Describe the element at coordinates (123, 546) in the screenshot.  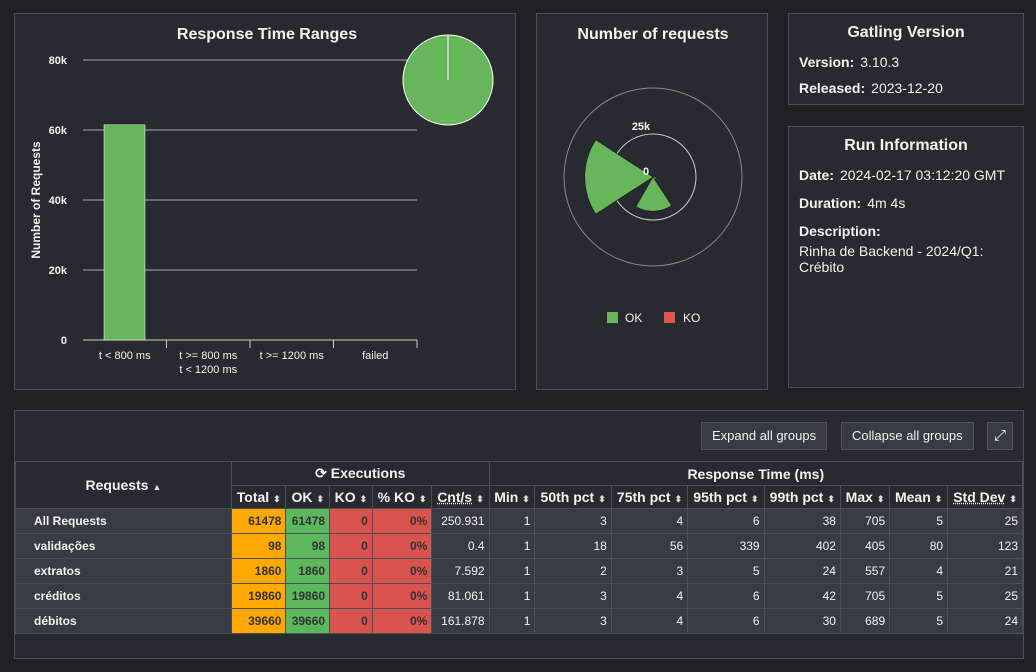
I see `request-name: validações` at that location.